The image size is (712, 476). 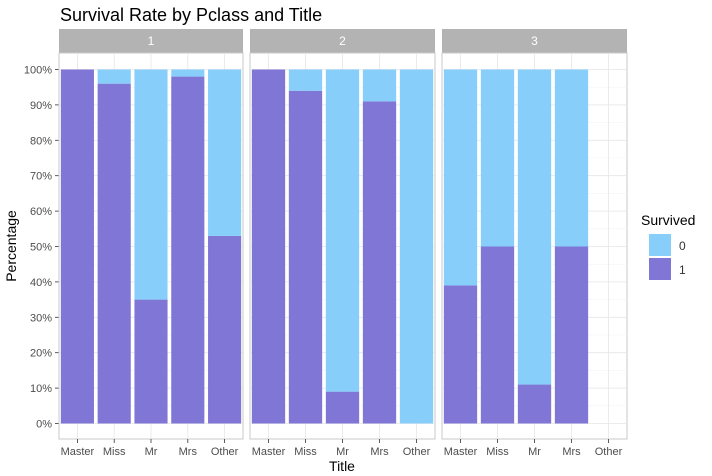 I want to click on y-axis: 0% 10% 20% 30% 40% 50% 60% 70% 80% 90% 100%, so click(x=41, y=248).